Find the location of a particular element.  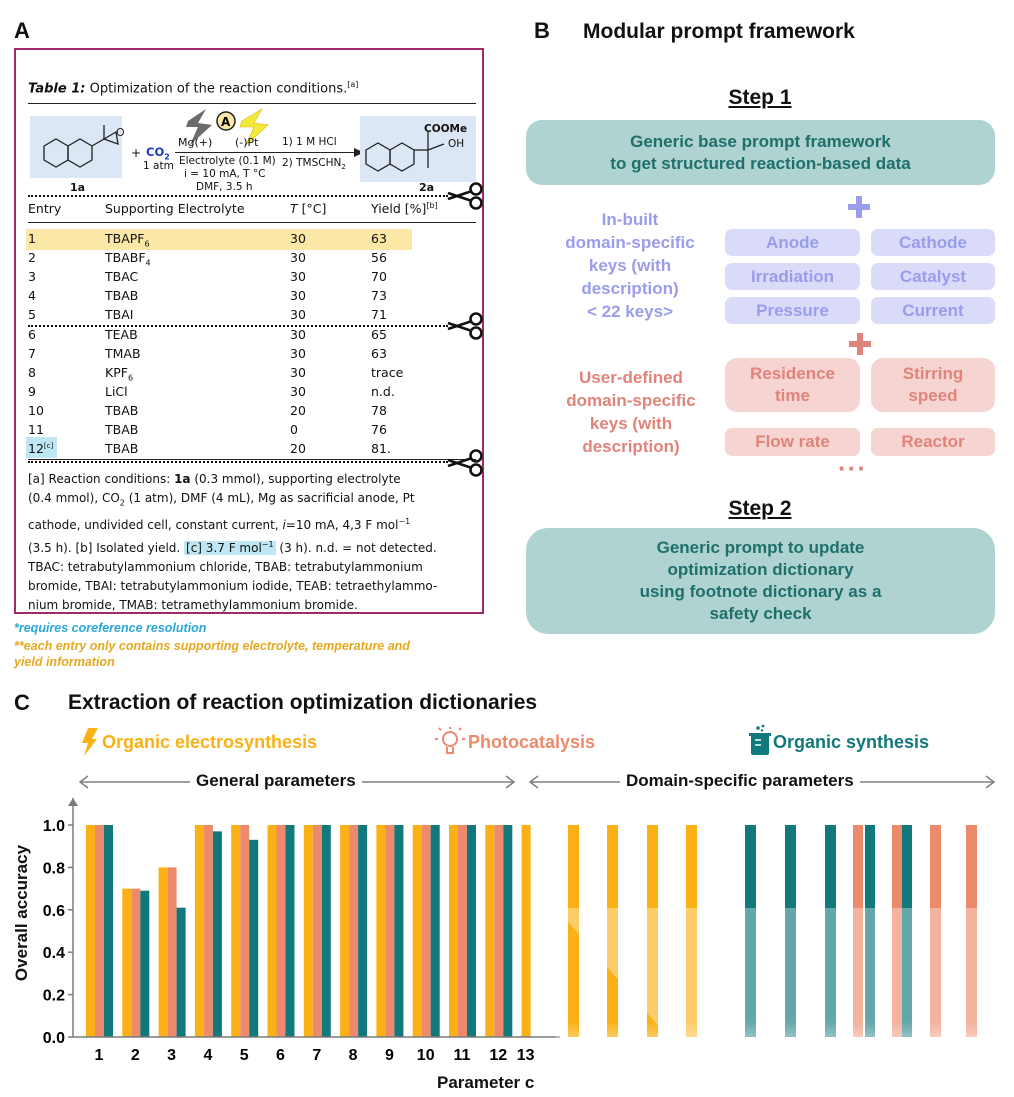

svg-text: A is located at coordinates (226, 122).